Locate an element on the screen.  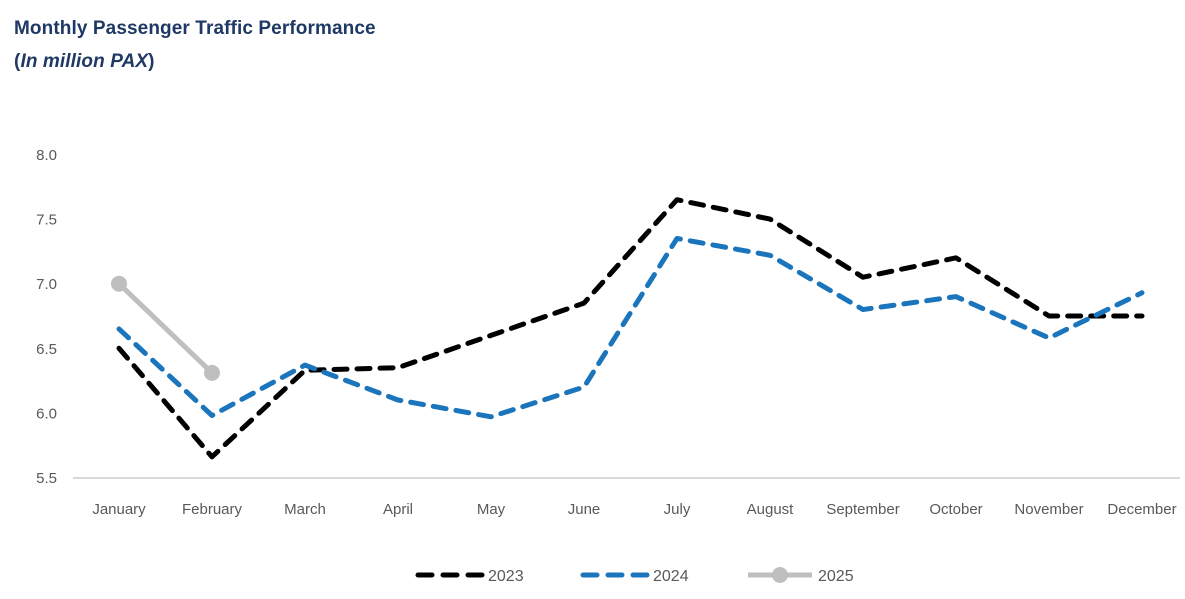
x-axis-label: August is located at coordinates (771, 509).